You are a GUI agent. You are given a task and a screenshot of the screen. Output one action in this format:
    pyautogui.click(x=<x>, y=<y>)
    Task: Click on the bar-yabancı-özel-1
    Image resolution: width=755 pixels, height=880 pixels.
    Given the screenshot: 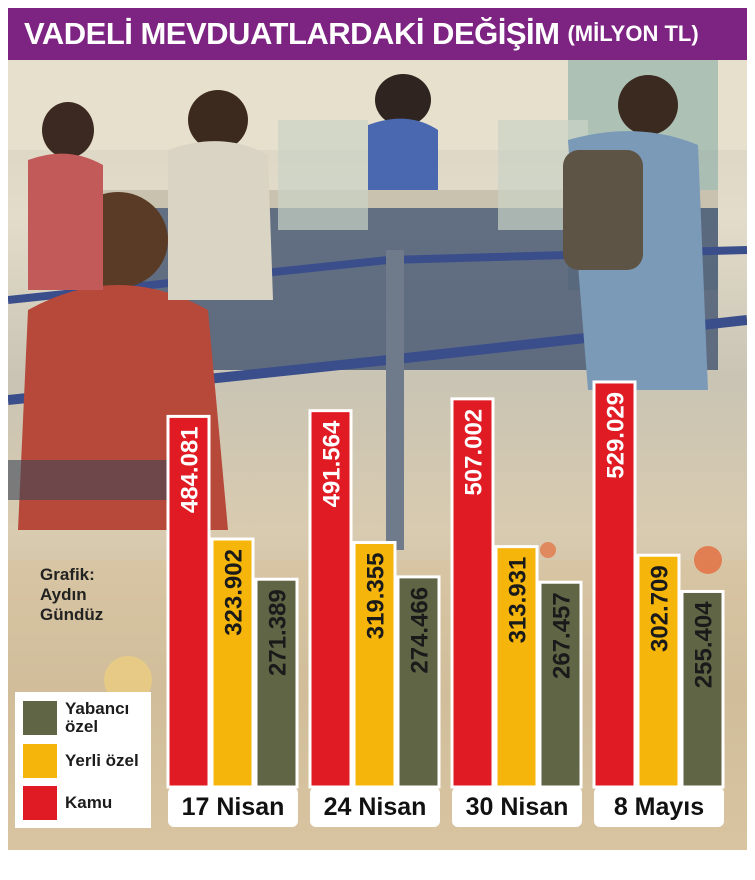 What is the action you would take?
    pyautogui.click(x=418, y=682)
    